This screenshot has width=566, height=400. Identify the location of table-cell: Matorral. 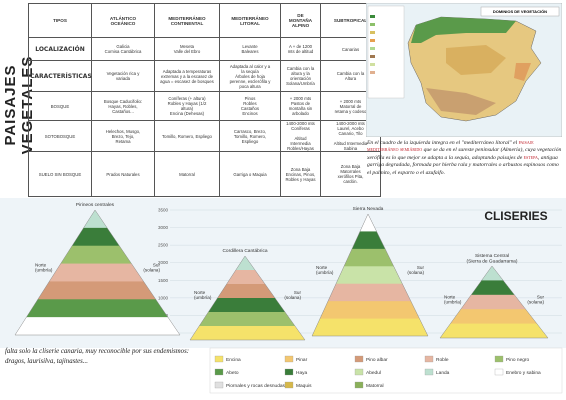
(187, 174).